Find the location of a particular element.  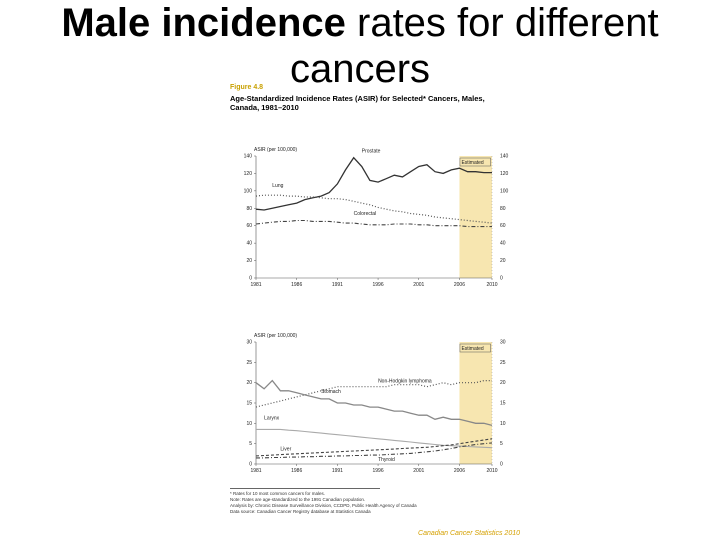

right-tick-label: 15 is located at coordinates (503, 404).